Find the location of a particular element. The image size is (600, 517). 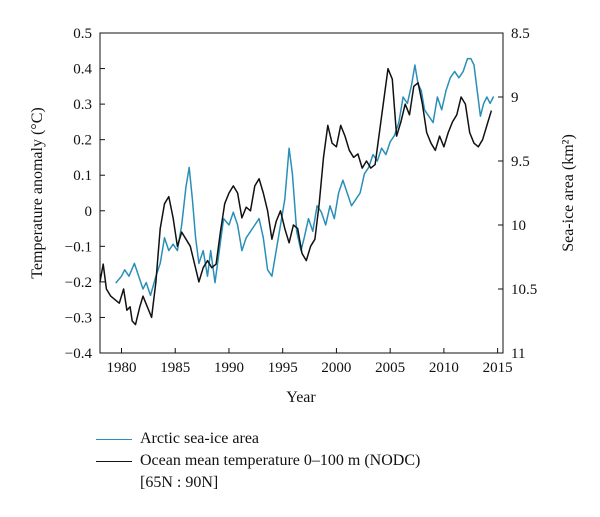

legend-item-ocean-temp-sub: [65N : 90N] is located at coordinates (258, 483).